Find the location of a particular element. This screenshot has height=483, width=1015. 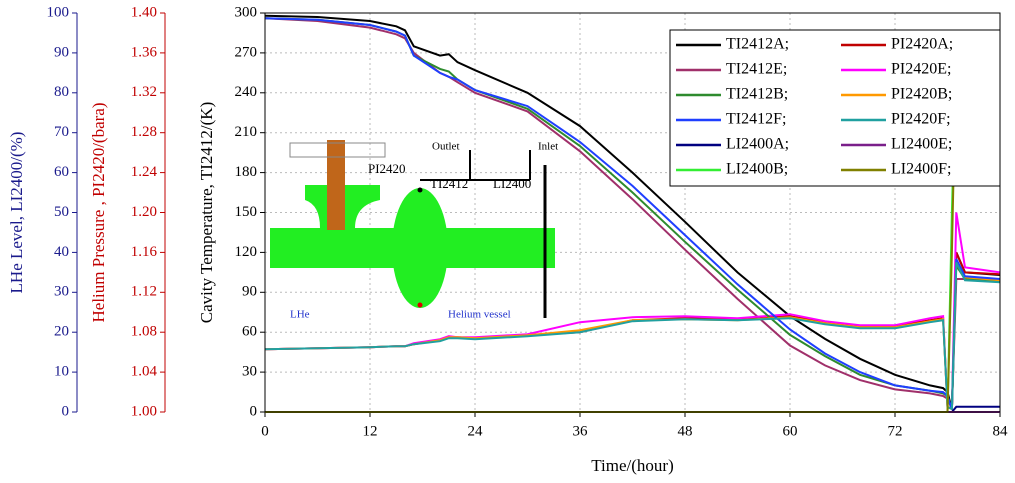

annotation: Inlet is located at coordinates (548, 147).